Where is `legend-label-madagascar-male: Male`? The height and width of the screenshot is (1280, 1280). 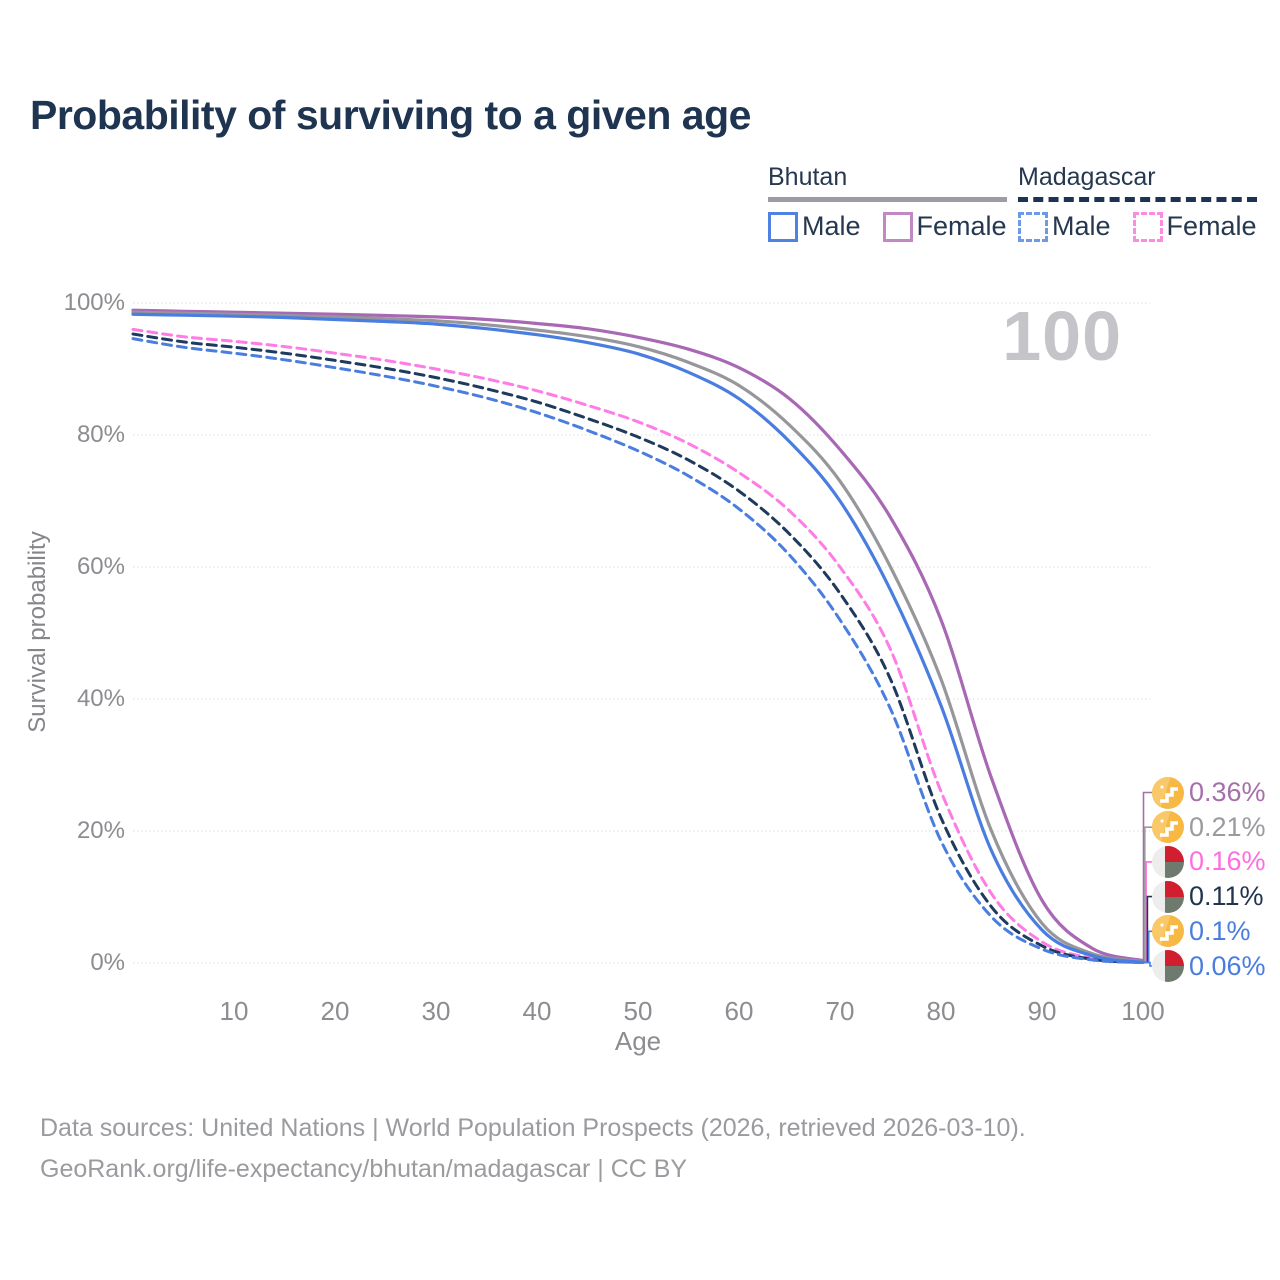 legend-label-madagascar-male: Male is located at coordinates (1081, 226).